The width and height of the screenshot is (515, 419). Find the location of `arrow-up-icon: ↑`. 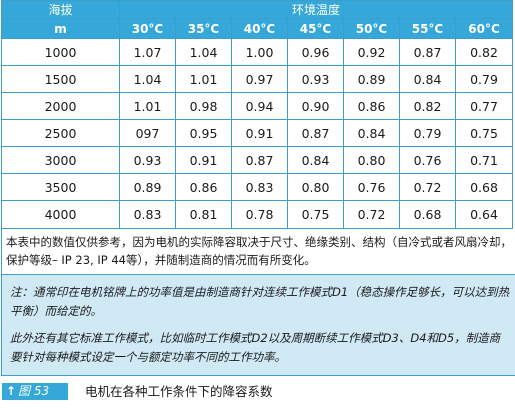

arrow-up-icon: ↑ is located at coordinates (11, 391).